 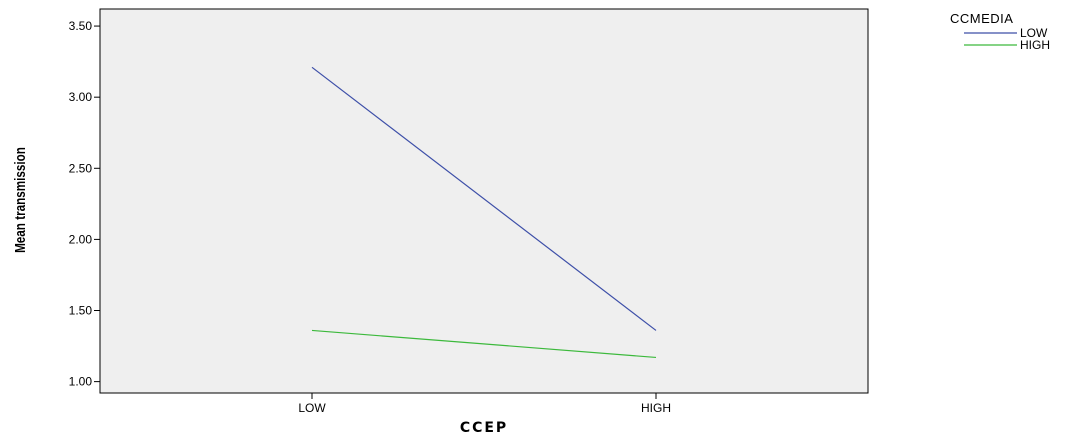 What do you see at coordinates (81, 97) in the screenshot?
I see `y-tick-label: 3.00` at bounding box center [81, 97].